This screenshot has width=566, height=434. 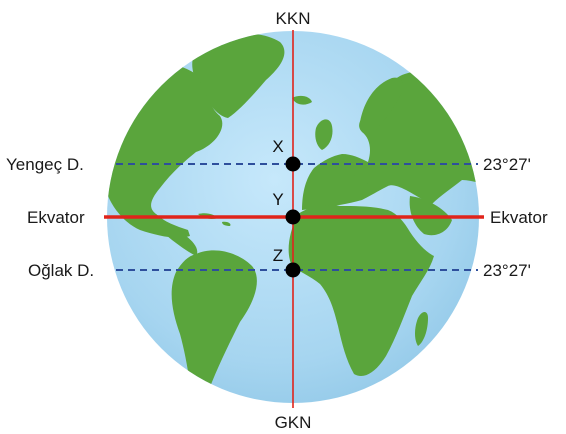 What do you see at coordinates (359, 175) in the screenshot?
I see `italy` at bounding box center [359, 175].